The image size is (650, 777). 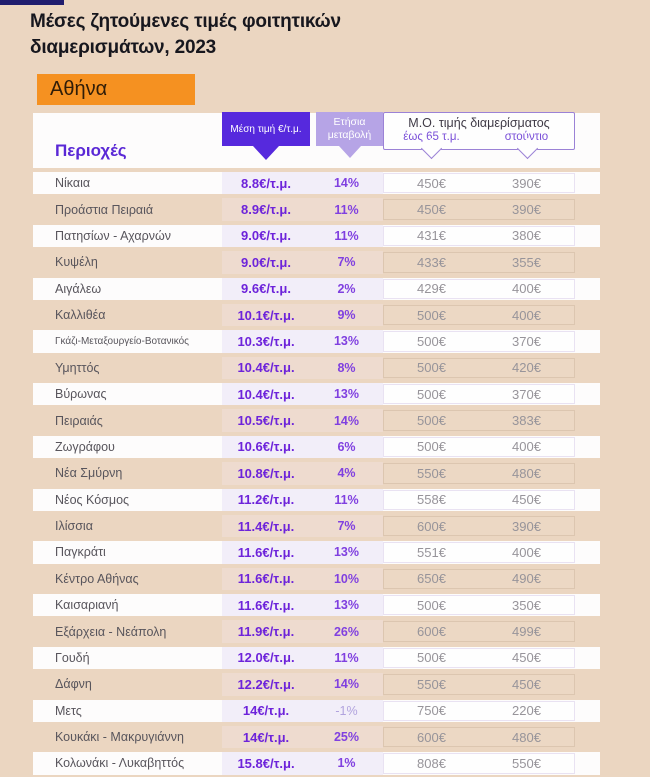 I want to click on annual-change-value: 1%, so click(x=346, y=763).